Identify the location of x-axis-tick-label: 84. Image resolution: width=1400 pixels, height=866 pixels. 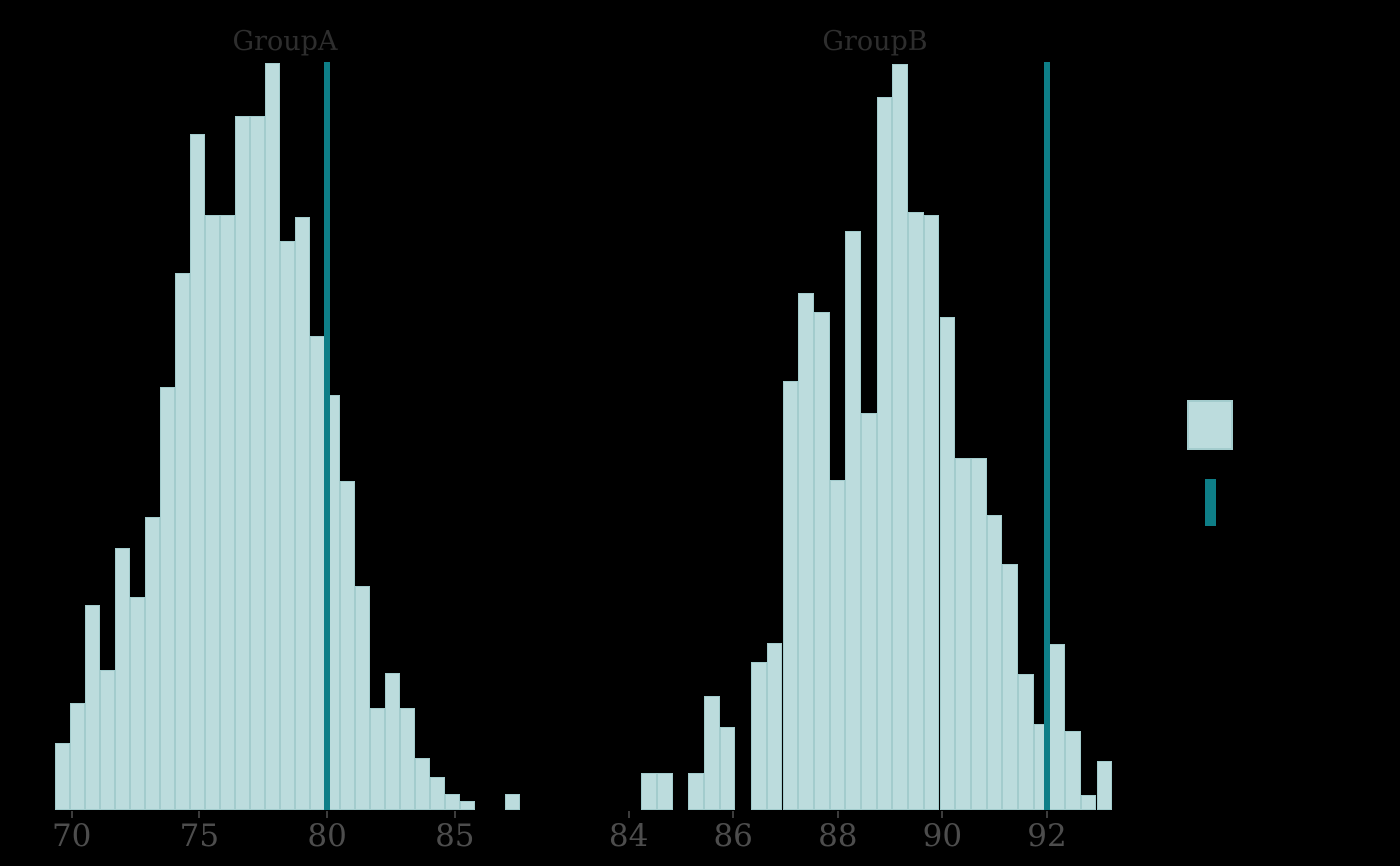
(628, 836).